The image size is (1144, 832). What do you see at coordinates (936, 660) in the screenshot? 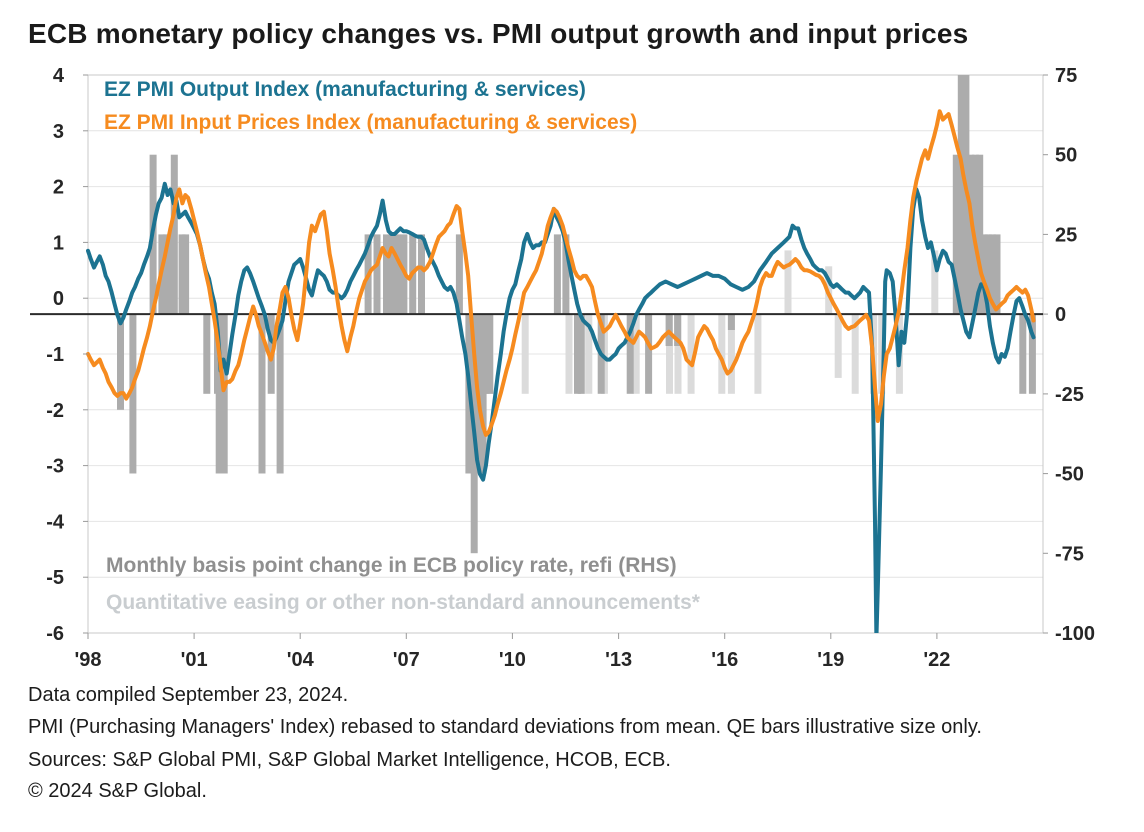
I see `x-tick-label: '22` at bounding box center [936, 660].